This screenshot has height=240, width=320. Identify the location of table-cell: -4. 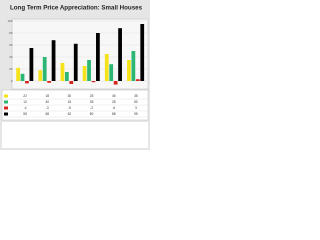
(25, 108).